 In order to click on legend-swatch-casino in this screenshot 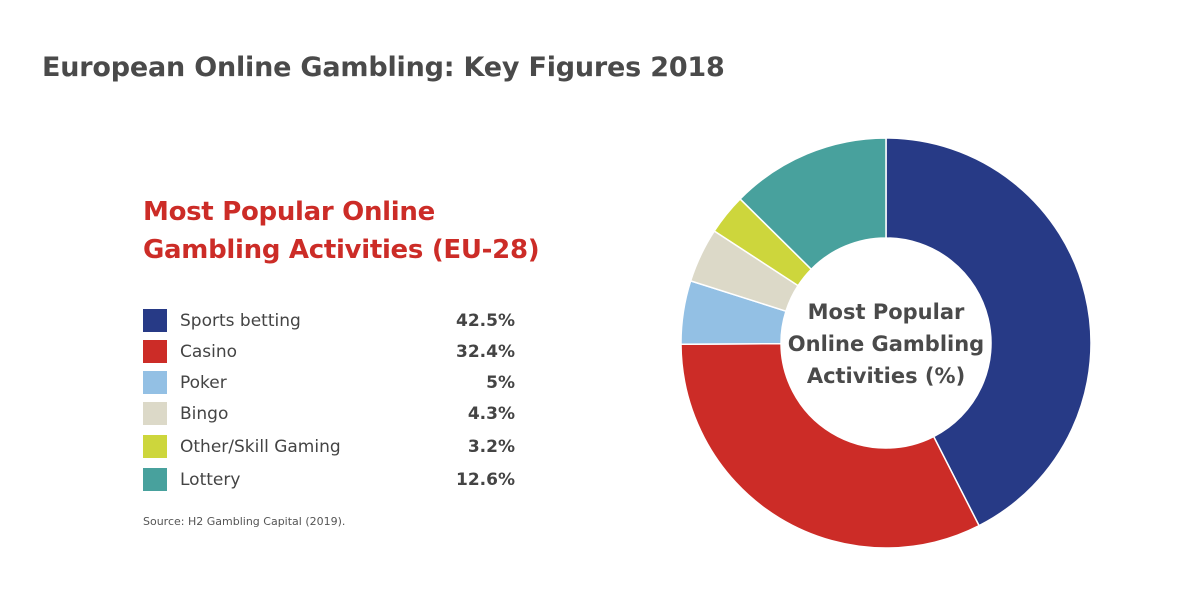, I will do `click(155, 351)`.